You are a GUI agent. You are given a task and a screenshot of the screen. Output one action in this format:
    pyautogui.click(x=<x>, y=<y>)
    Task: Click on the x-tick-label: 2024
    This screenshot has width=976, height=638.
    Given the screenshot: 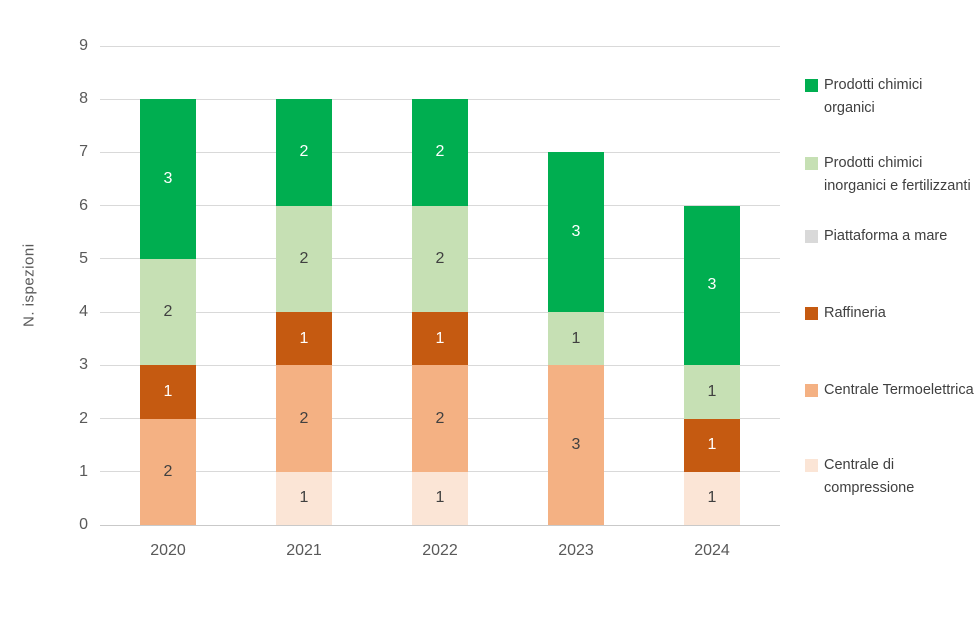 What is the action you would take?
    pyautogui.click(x=712, y=550)
    